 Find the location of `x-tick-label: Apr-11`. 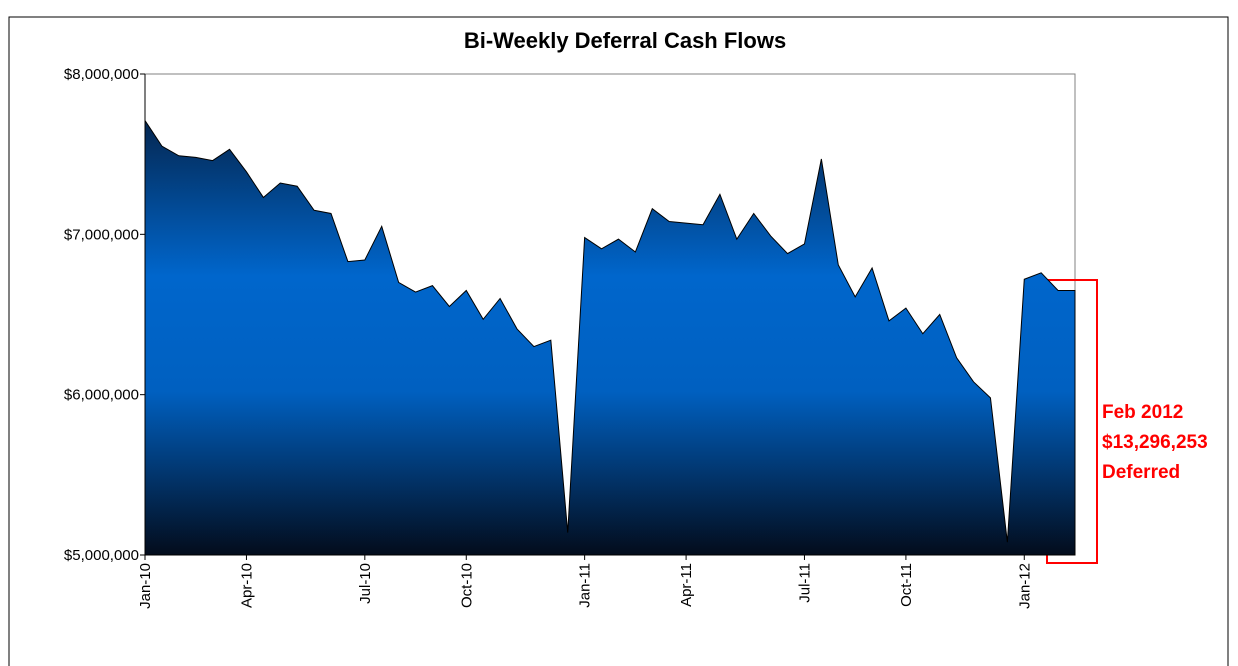

x-tick-label: Apr-11 is located at coordinates (686, 585).